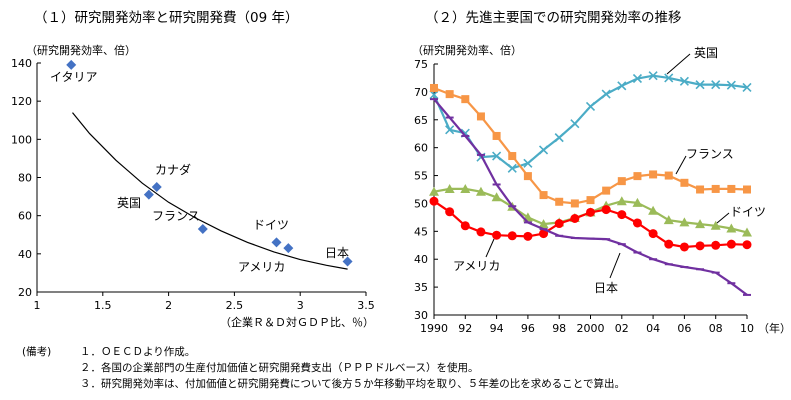  What do you see at coordinates (421, 120) in the screenshot?
I see `line-y-tick-label: 65` at bounding box center [421, 120].